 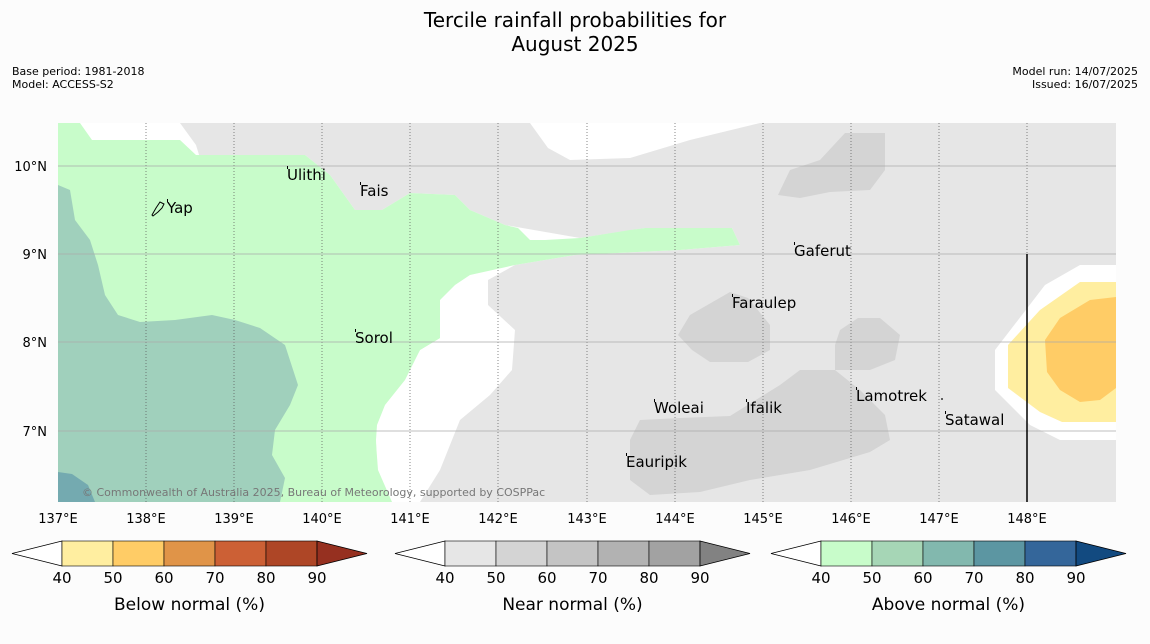 What do you see at coordinates (572, 605) in the screenshot?
I see `colorbar-label: Near normal (%)` at bounding box center [572, 605].